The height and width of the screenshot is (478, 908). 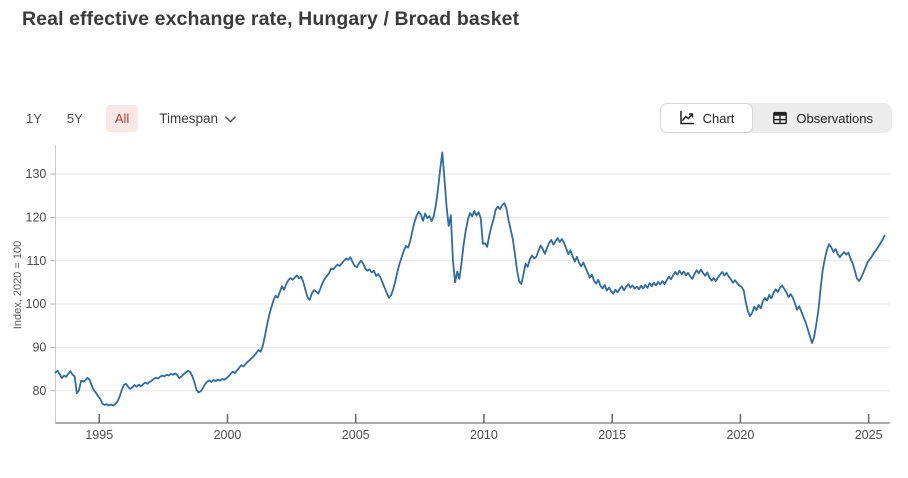 What do you see at coordinates (869, 435) in the screenshot?
I see `x-tick-label: 2025` at bounding box center [869, 435].